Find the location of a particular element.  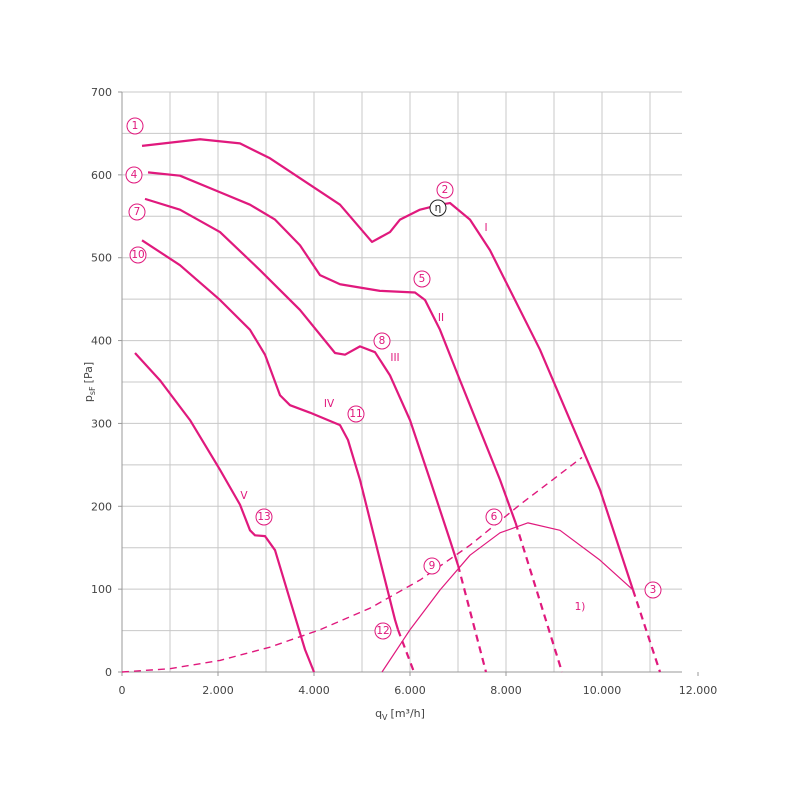

x-tick-label: 10.000 is located at coordinates (602, 690).